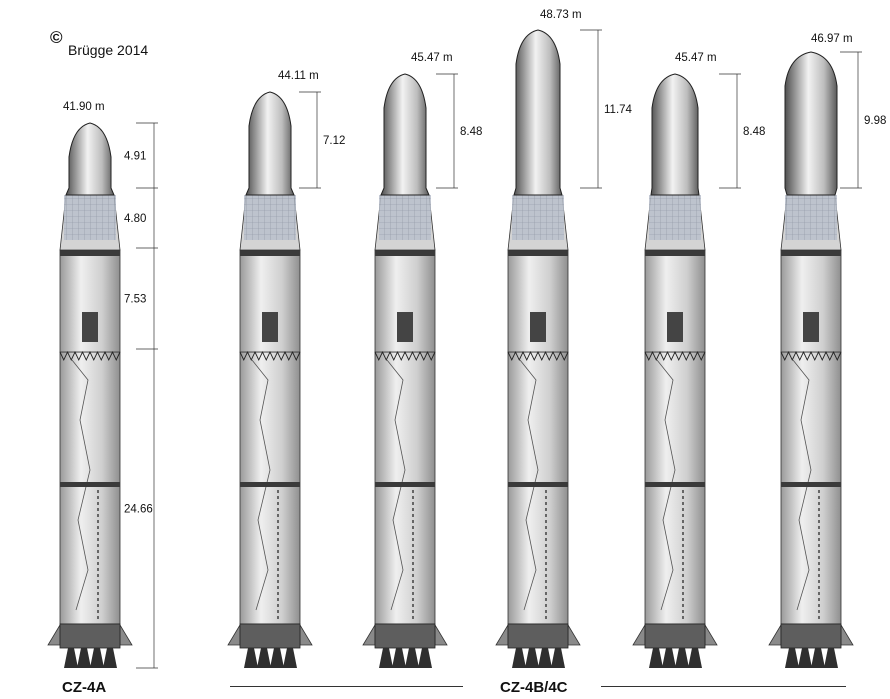  Describe the element at coordinates (832, 39) in the screenshot. I see `rocket-height-label: 46.97 m` at that location.